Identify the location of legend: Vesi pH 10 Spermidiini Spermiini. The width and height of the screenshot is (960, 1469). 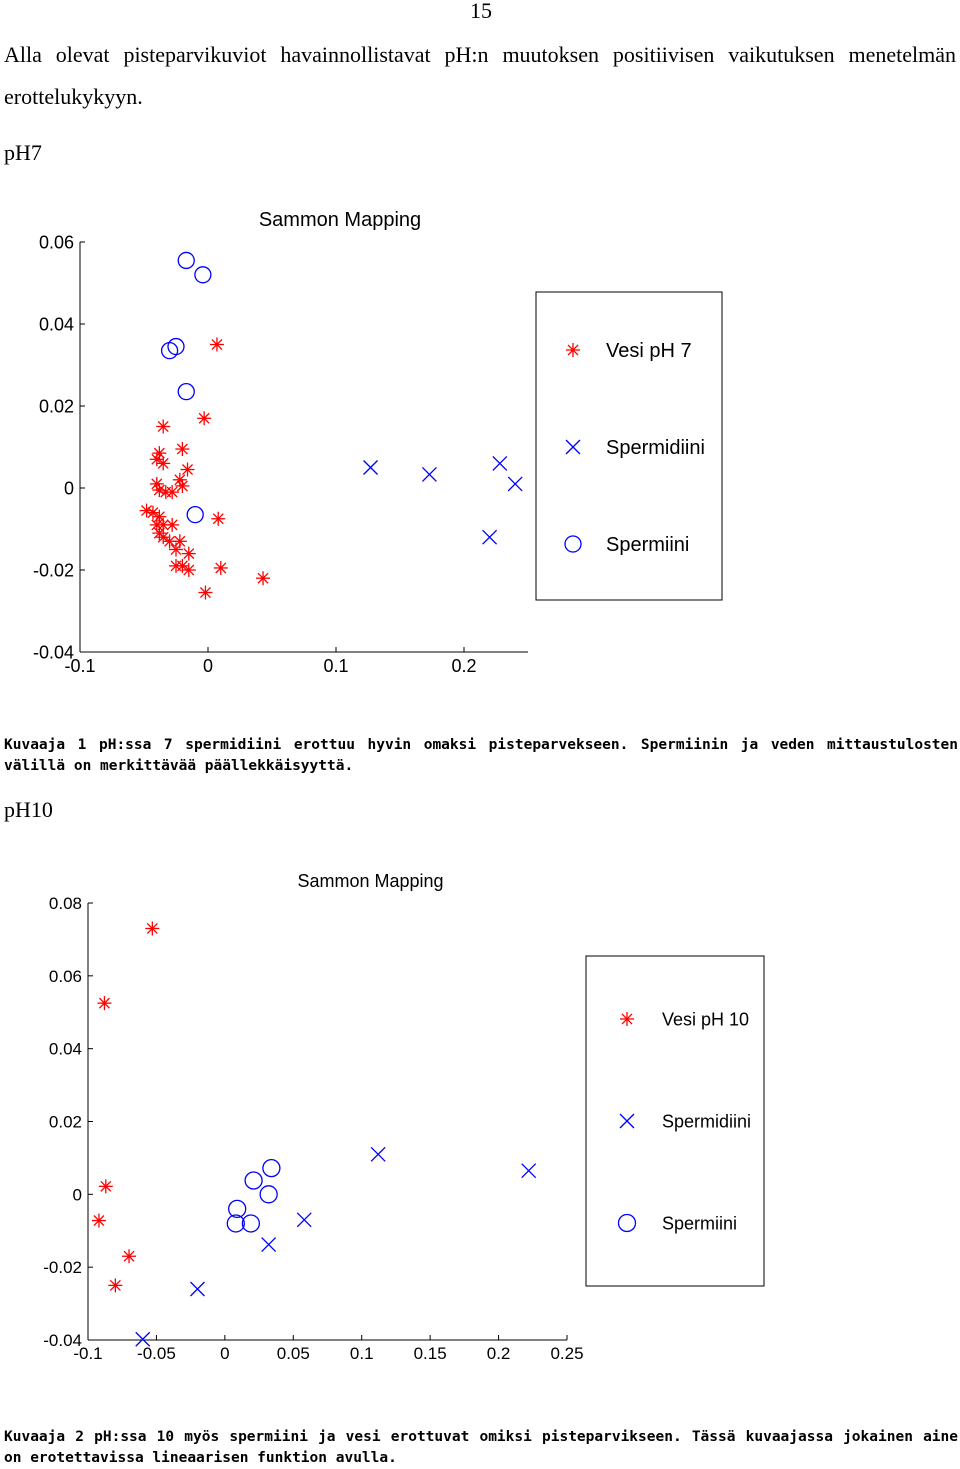
(675, 1121).